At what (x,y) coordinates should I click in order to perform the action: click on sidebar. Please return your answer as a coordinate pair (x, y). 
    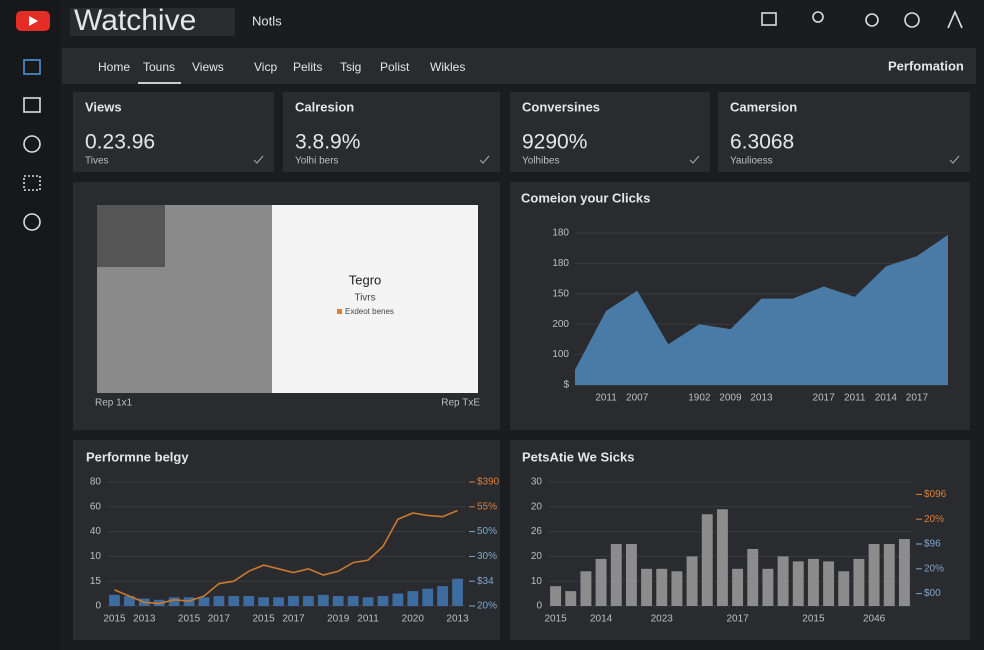
    Looking at the image, I should click on (30, 325).